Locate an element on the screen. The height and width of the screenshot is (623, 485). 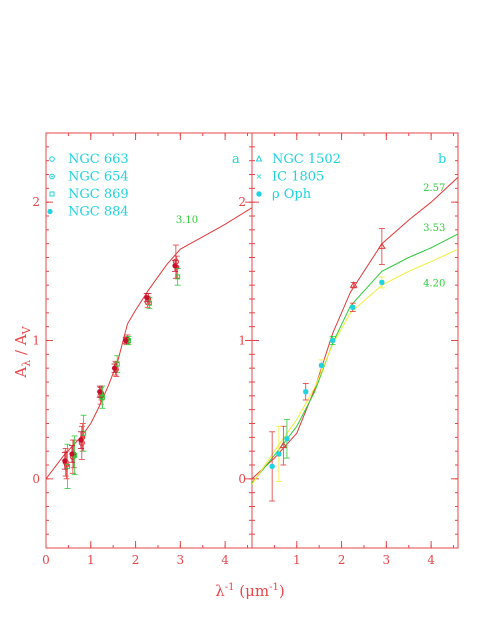
panel-label: b is located at coordinates (442, 159).